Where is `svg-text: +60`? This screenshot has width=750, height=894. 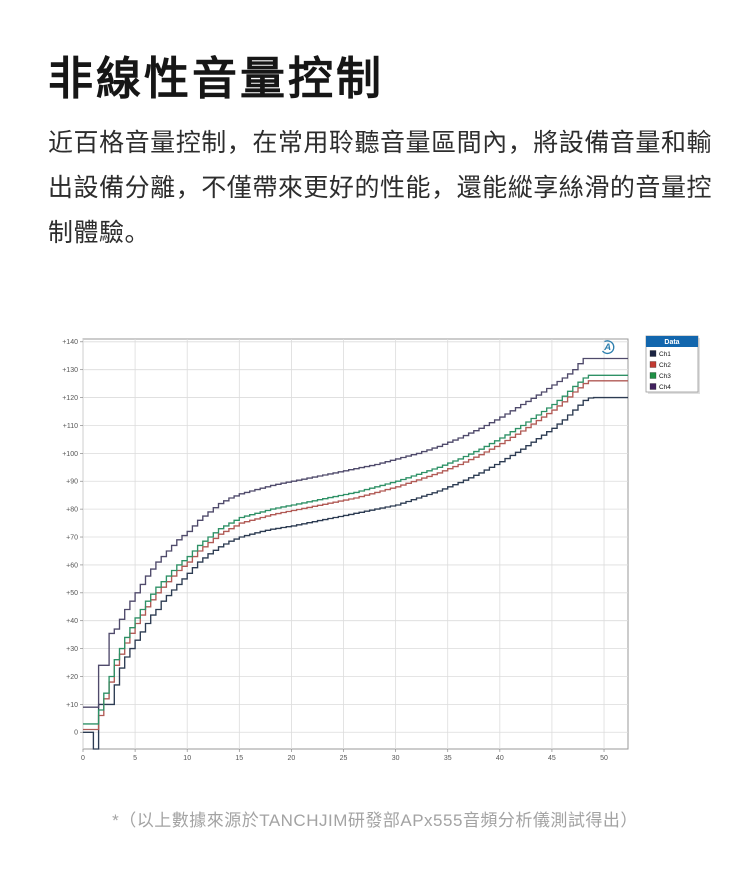
svg-text: +60 is located at coordinates (72, 565).